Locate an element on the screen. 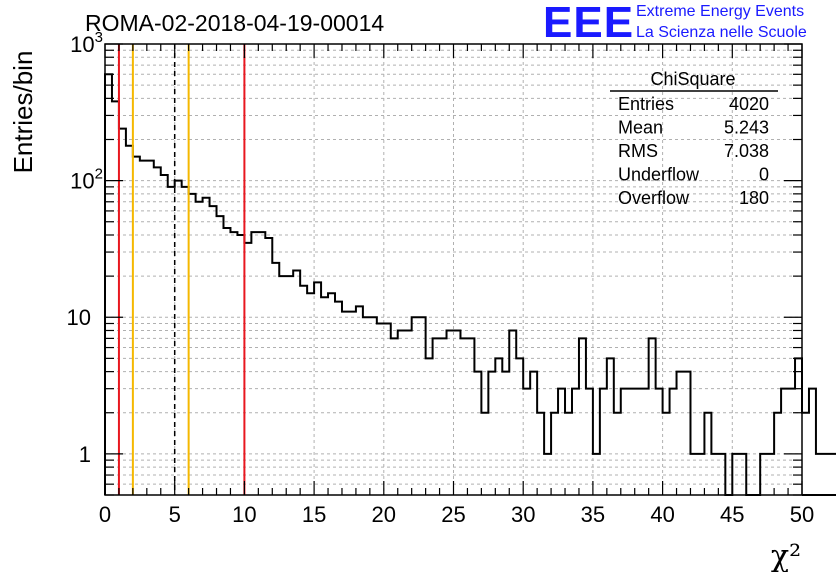 Image resolution: width=836 pixels, height=572 pixels. y-tick-labels: 1 10 10² 10³ is located at coordinates (85, 248).